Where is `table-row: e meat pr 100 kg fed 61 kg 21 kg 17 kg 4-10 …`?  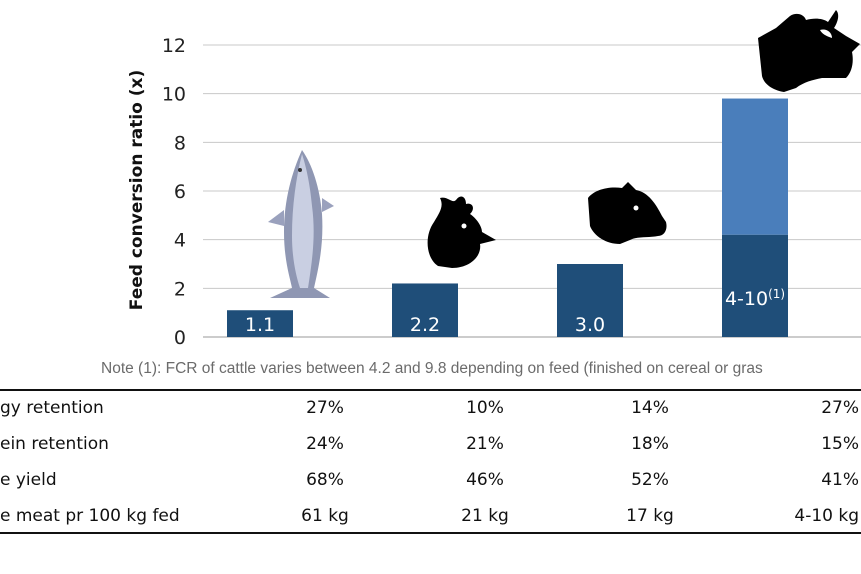 table-row: e meat pr 100 kg fed 61 kg 21 kg 17 kg 4-10 … is located at coordinates (430, 516).